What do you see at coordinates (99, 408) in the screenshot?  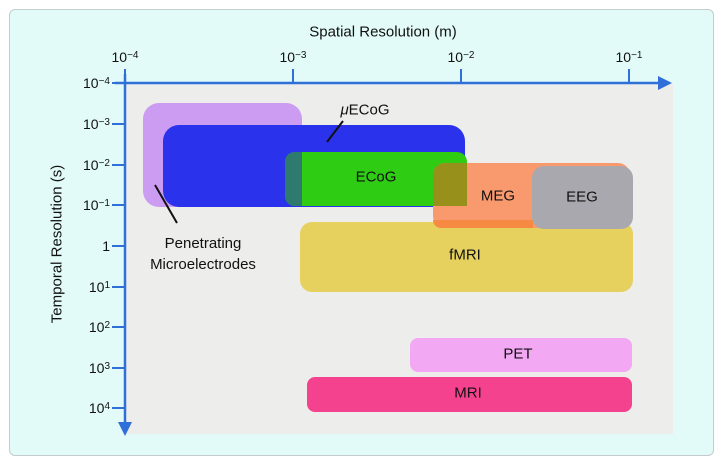 I see `y-tick-label: 10⁴` at bounding box center [99, 408].